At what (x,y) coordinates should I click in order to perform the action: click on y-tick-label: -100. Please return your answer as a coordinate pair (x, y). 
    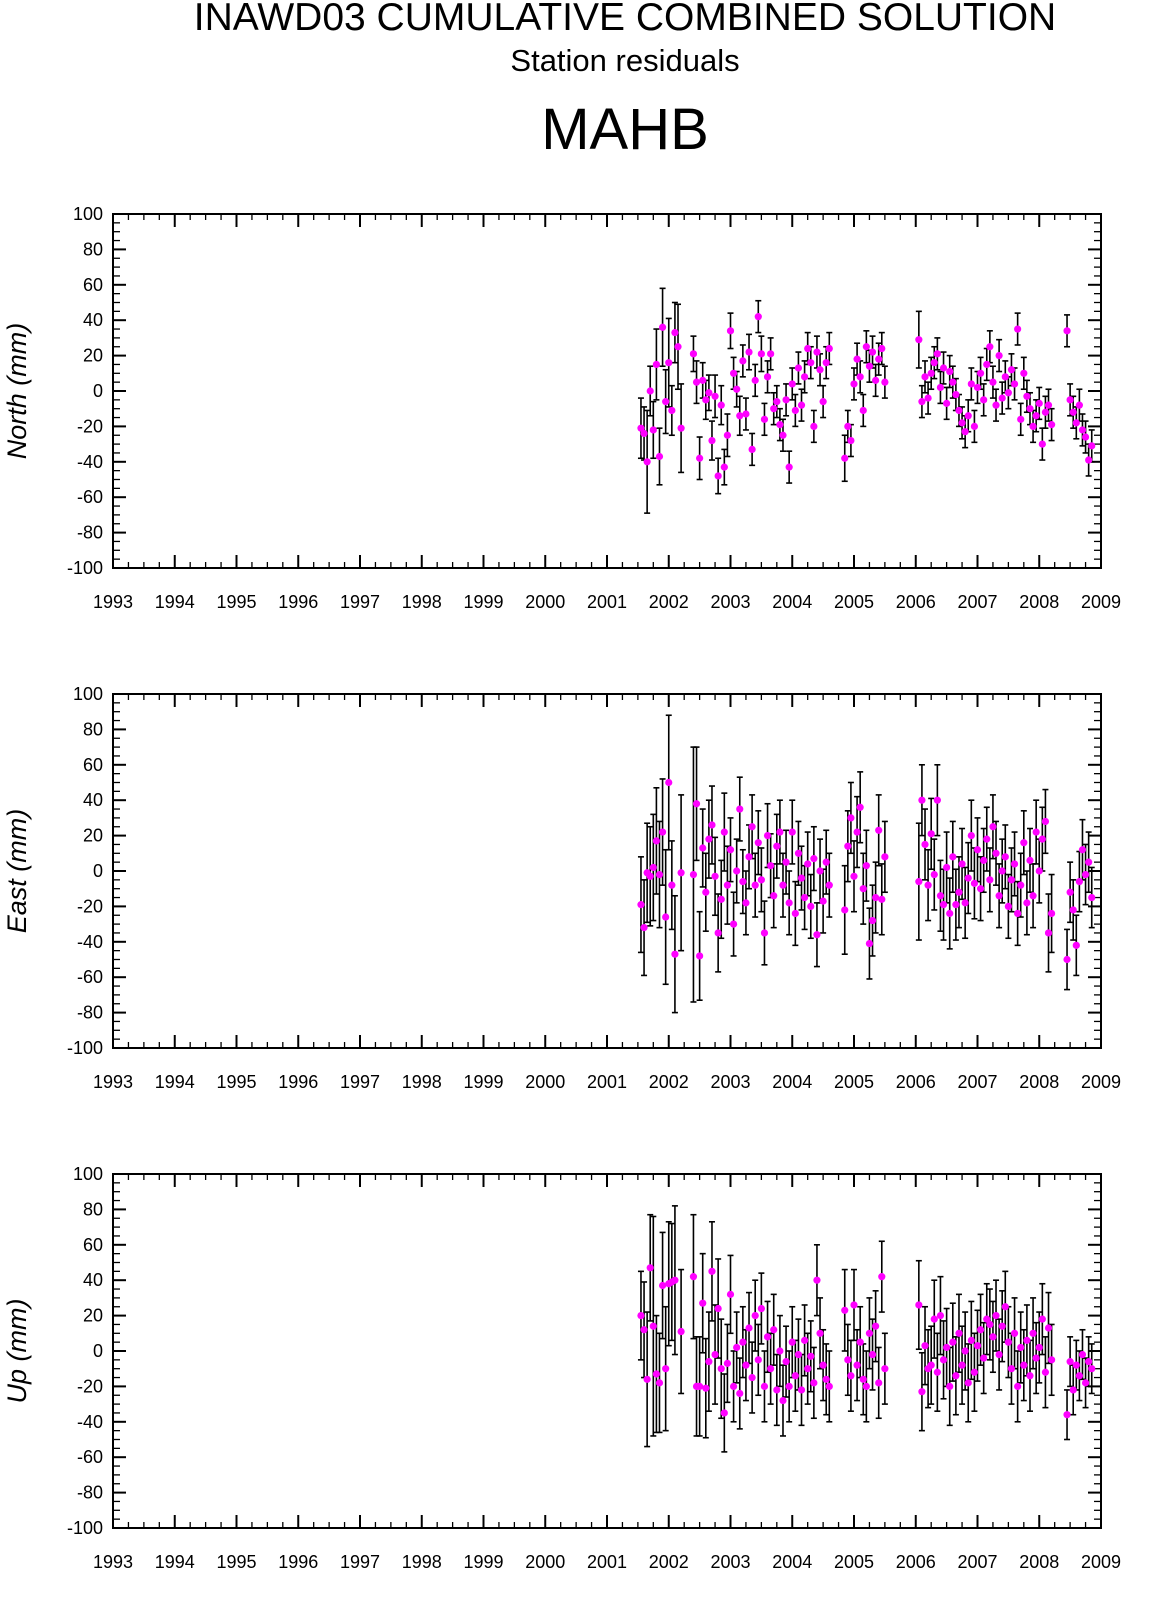
    Looking at the image, I should click on (85, 1048).